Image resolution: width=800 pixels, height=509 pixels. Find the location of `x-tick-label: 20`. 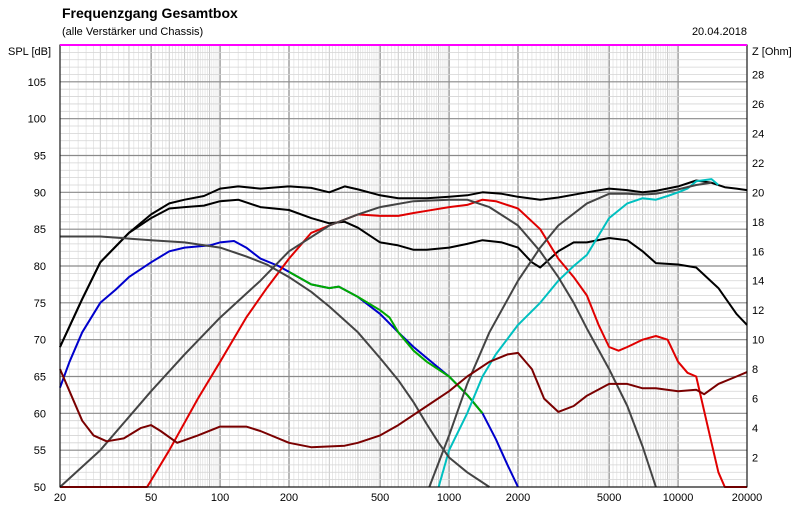

x-tick-label: 20 is located at coordinates (60, 498).